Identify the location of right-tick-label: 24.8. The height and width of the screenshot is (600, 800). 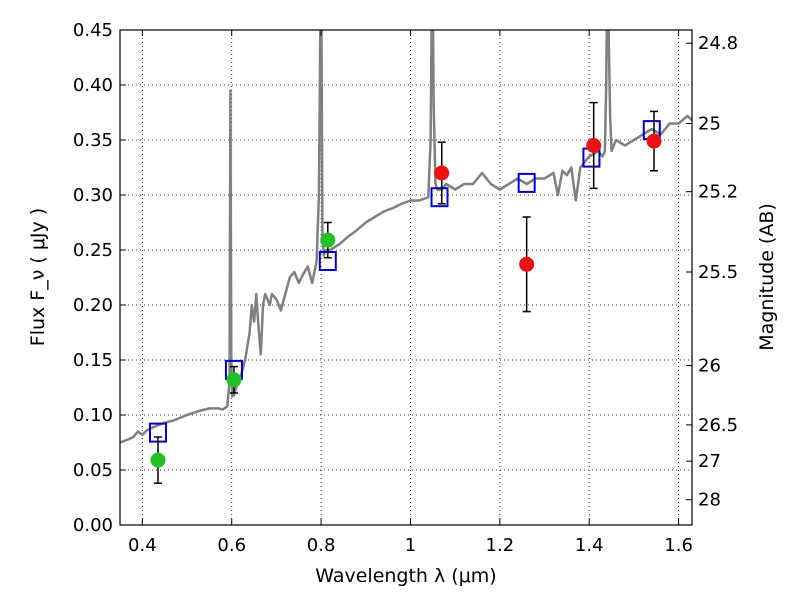
(718, 43).